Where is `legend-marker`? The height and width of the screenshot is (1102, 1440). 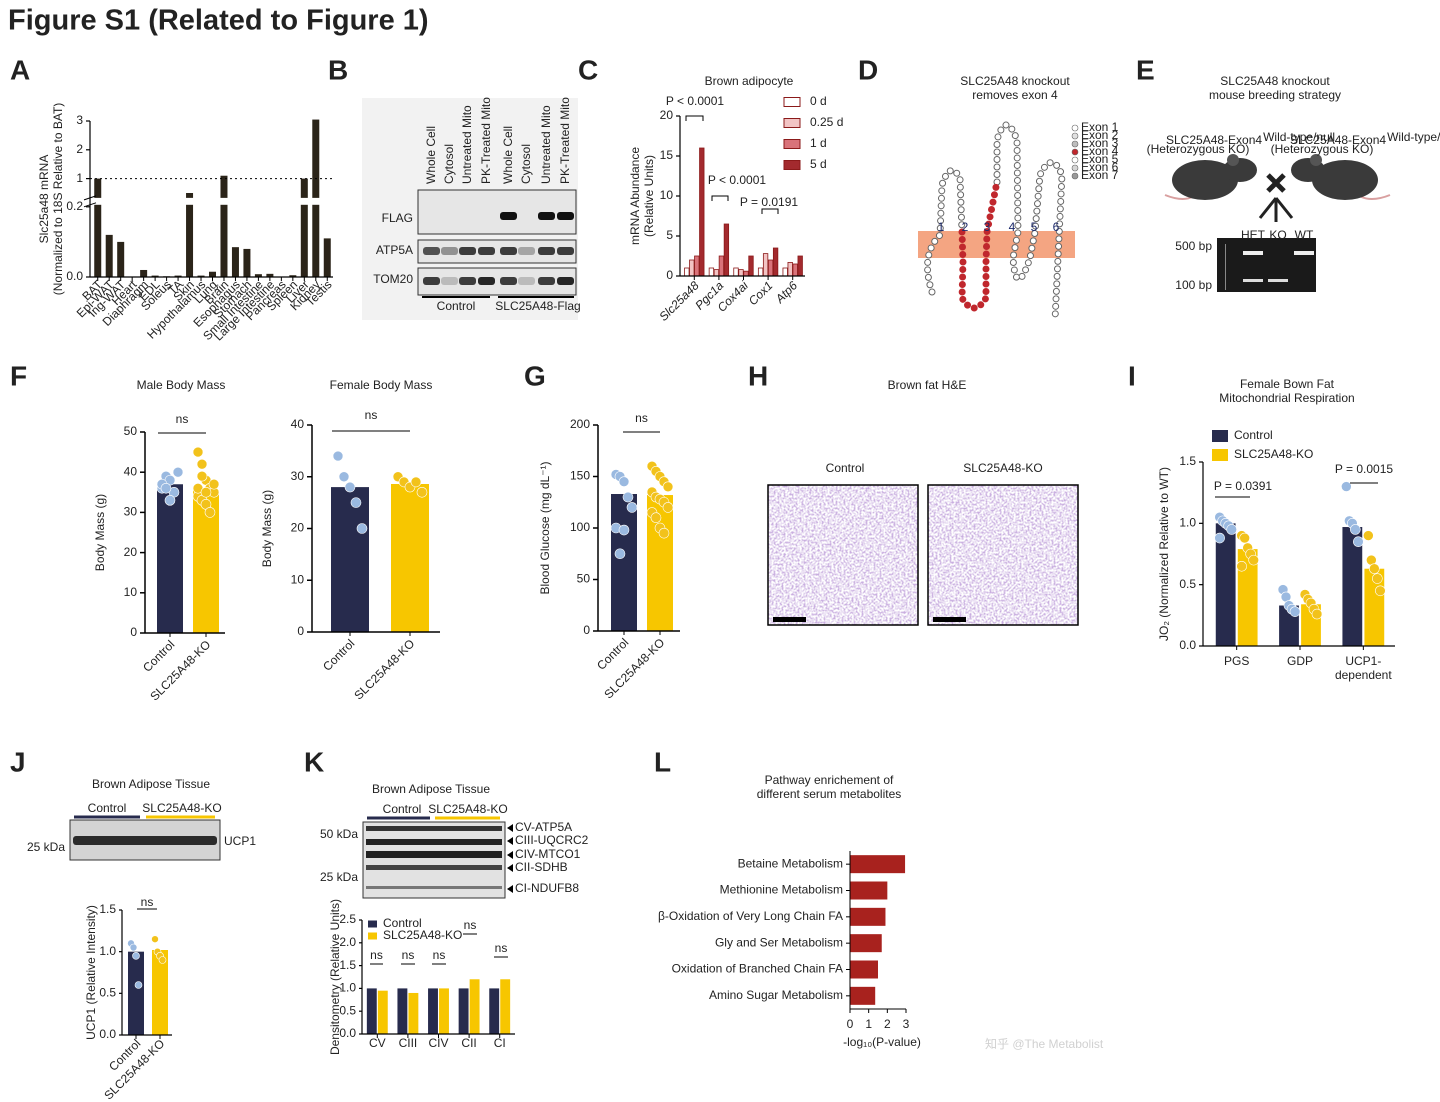 legend-marker is located at coordinates (1075, 128).